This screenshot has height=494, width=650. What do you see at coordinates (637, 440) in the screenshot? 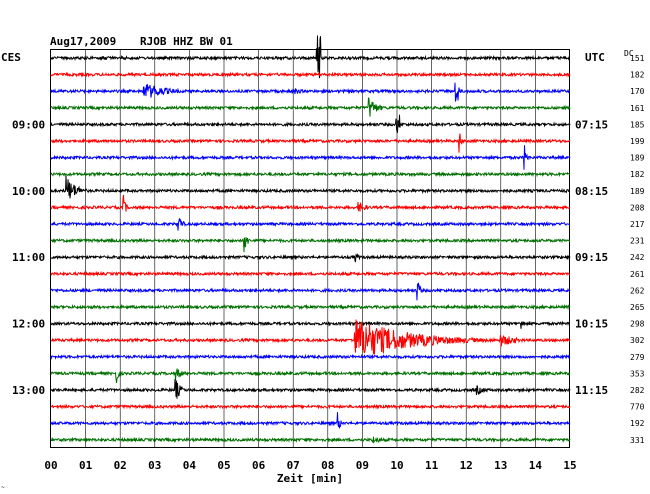
I see `dc-offset-label: 331` at bounding box center [637, 440].